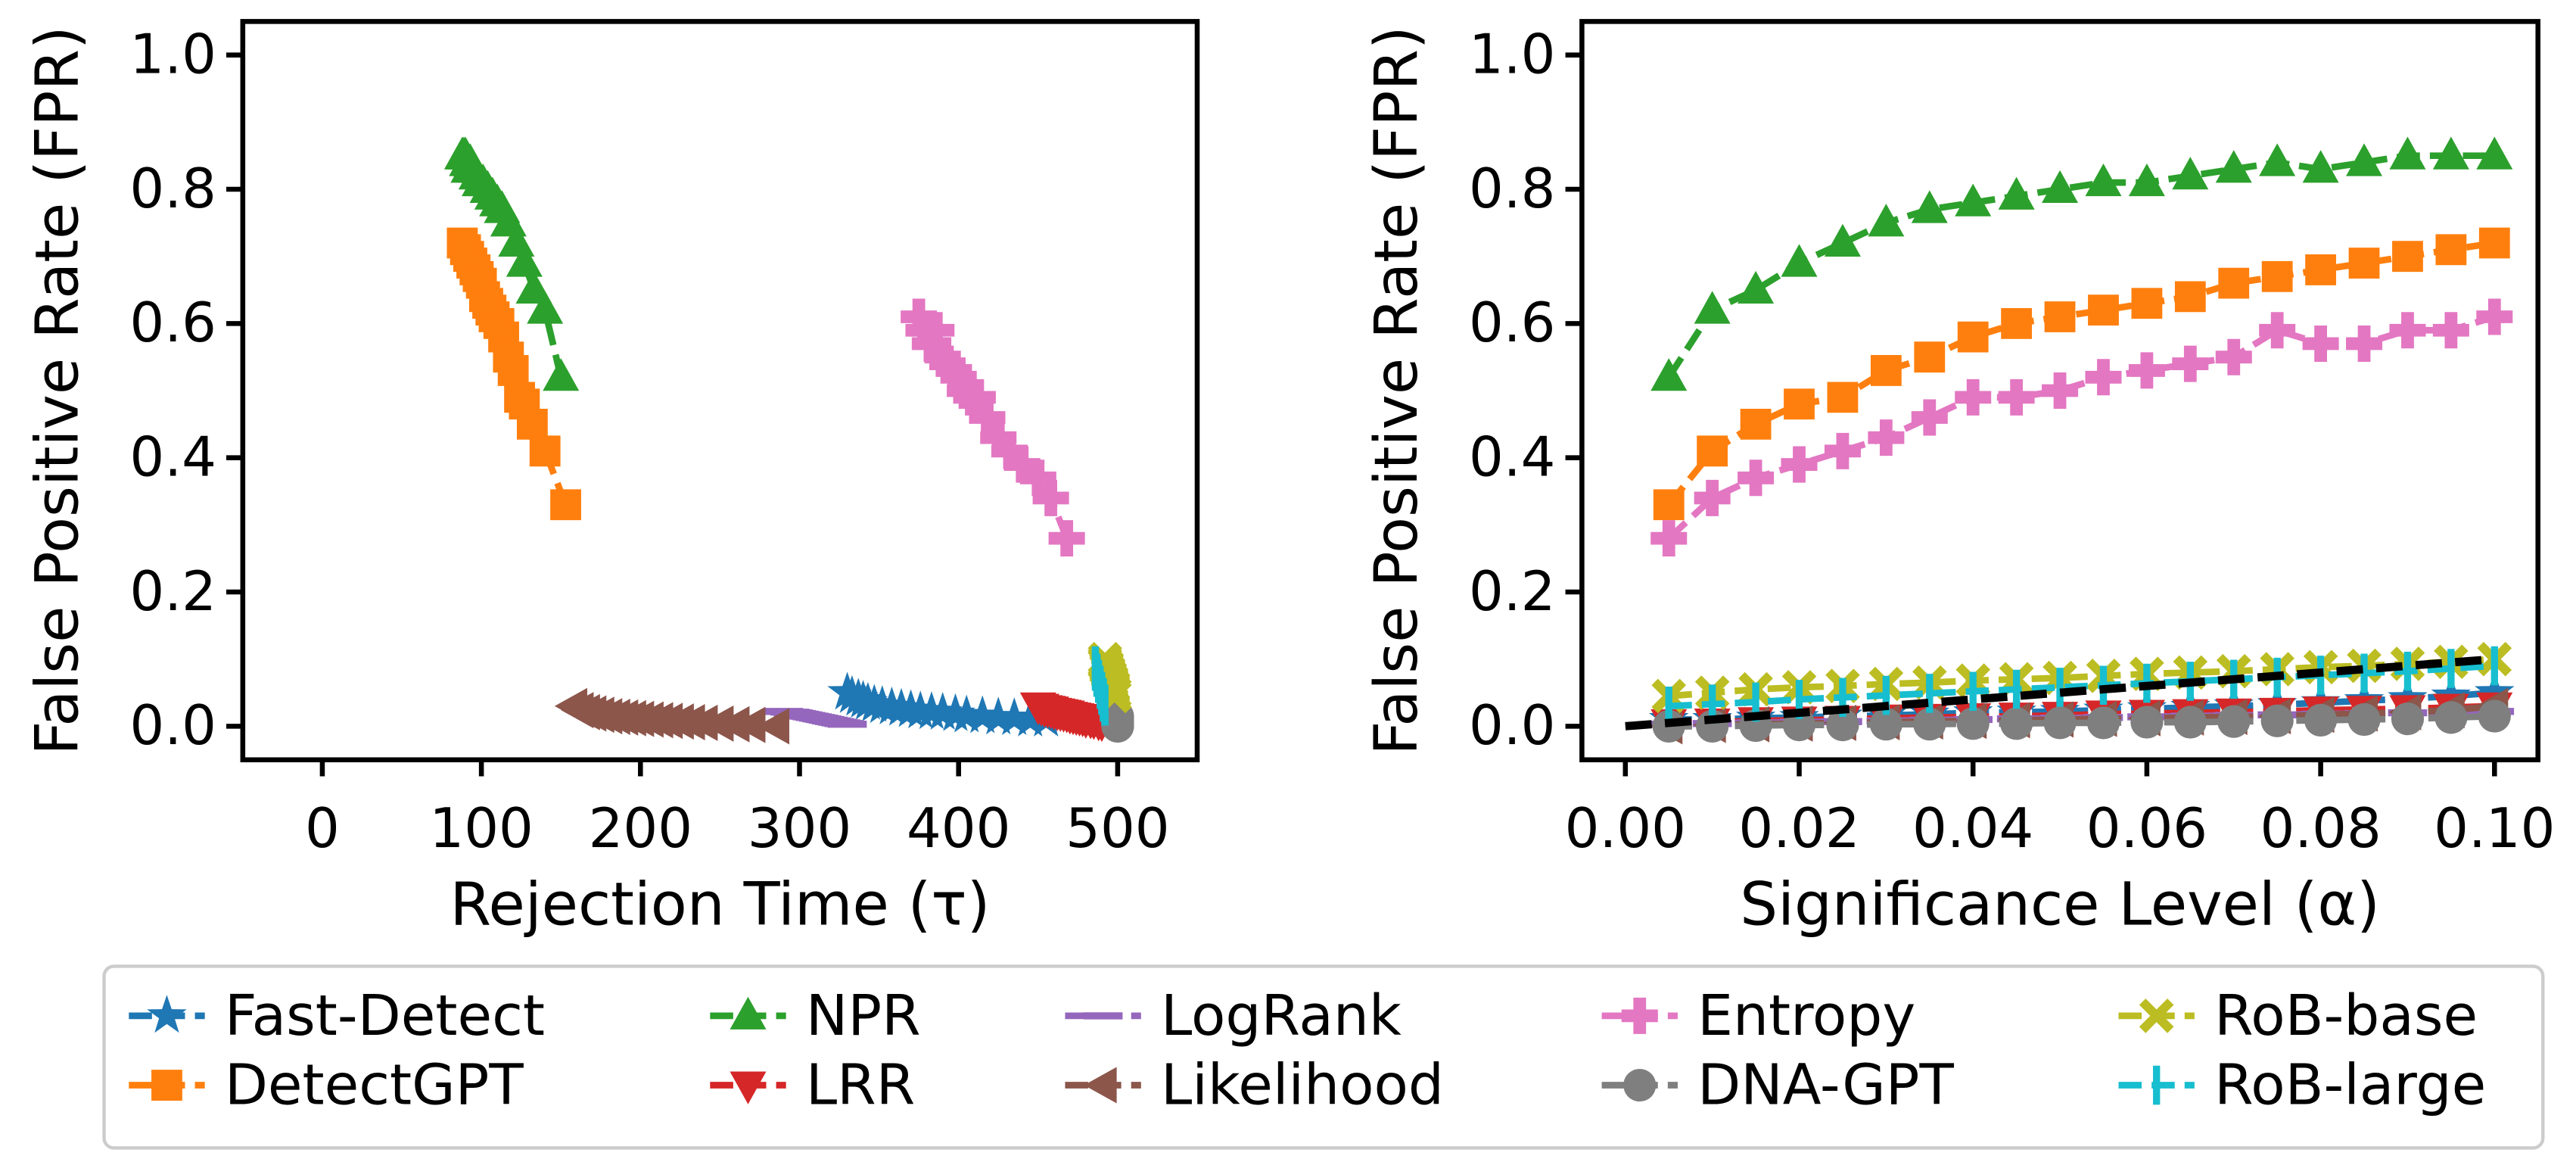 This screenshot has width=2576, height=1162. Describe the element at coordinates (861, 1084) in the screenshot. I see `legend-label: LRR` at that location.